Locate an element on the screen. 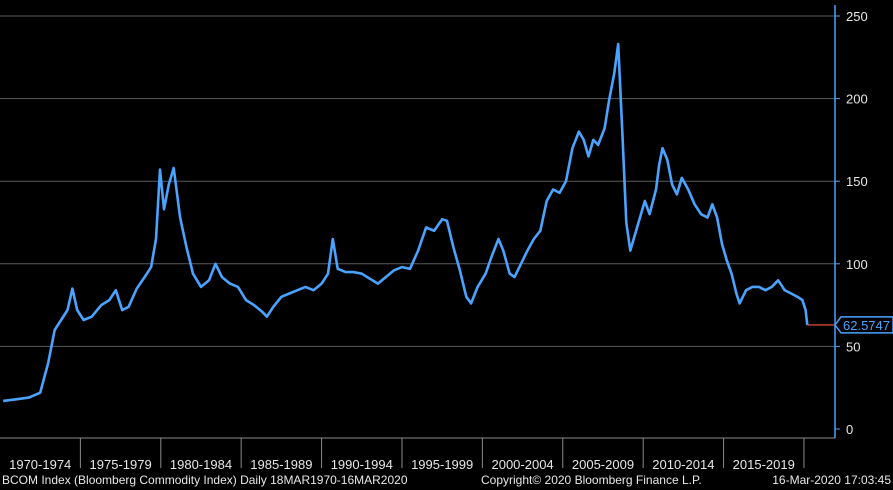  last-value-tag is located at coordinates (863, 325).